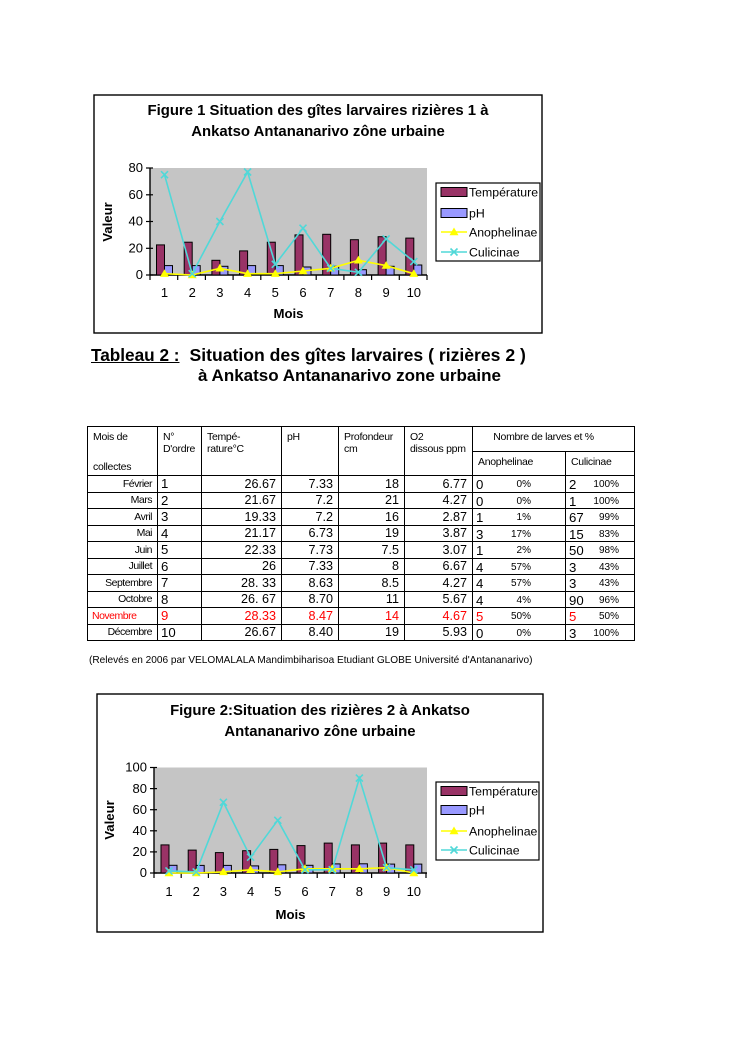 The image size is (745, 1053). I want to click on svg-text: Antananarivo zône urbaine, so click(319, 732).